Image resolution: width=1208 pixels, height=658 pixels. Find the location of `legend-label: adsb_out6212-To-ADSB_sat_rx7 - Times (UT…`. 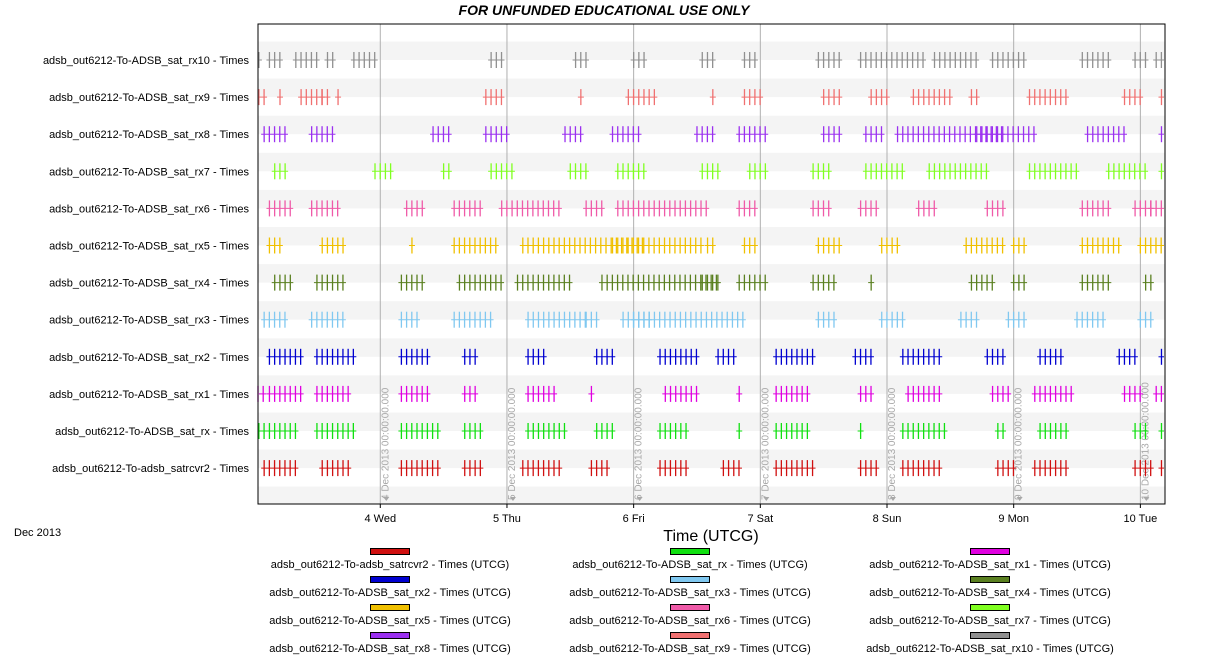

legend-label: adsb_out6212-To-ADSB_sat_rx7 - Times (UT… is located at coordinates (990, 621).